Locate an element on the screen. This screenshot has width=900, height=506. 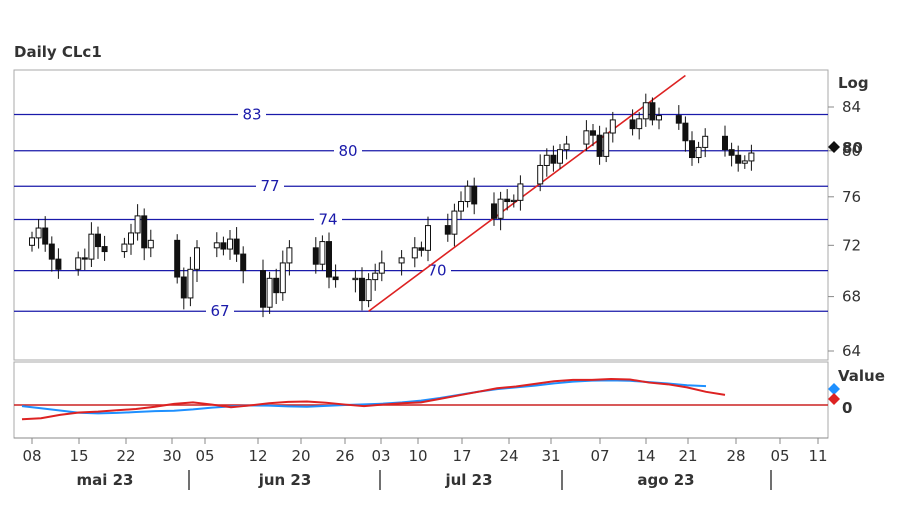
last-price-label: 80 is located at coordinates (852, 148).